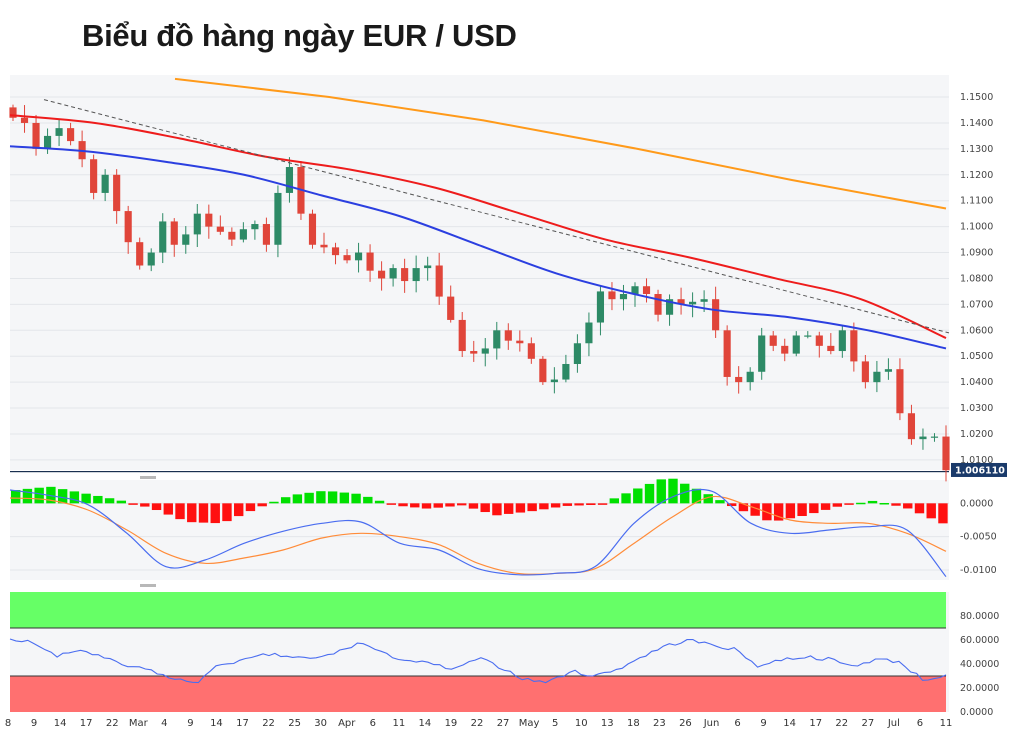 This screenshot has height=738, width=1015. What do you see at coordinates (976, 123) in the screenshot?
I see `price-y-tick: 1.1400` at bounding box center [976, 123].